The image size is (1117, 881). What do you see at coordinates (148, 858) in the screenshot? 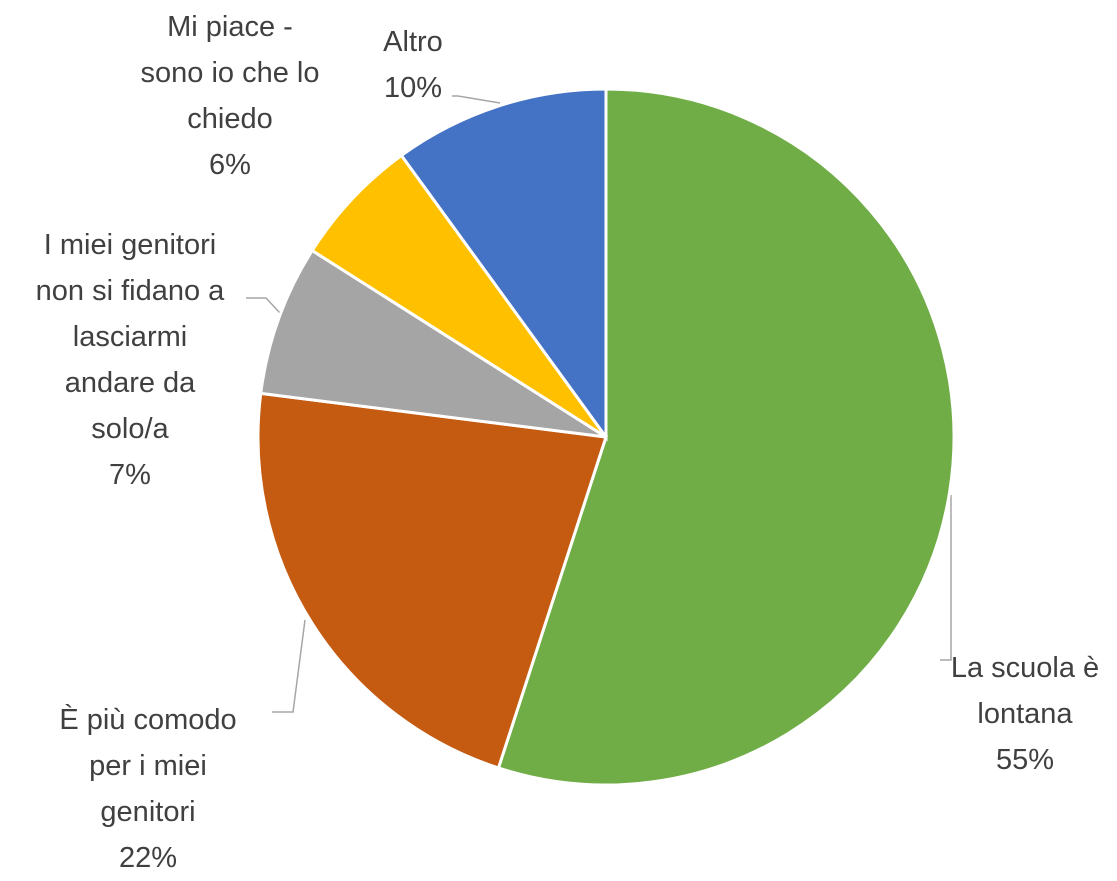
I see `value-label: 22%` at bounding box center [148, 858].